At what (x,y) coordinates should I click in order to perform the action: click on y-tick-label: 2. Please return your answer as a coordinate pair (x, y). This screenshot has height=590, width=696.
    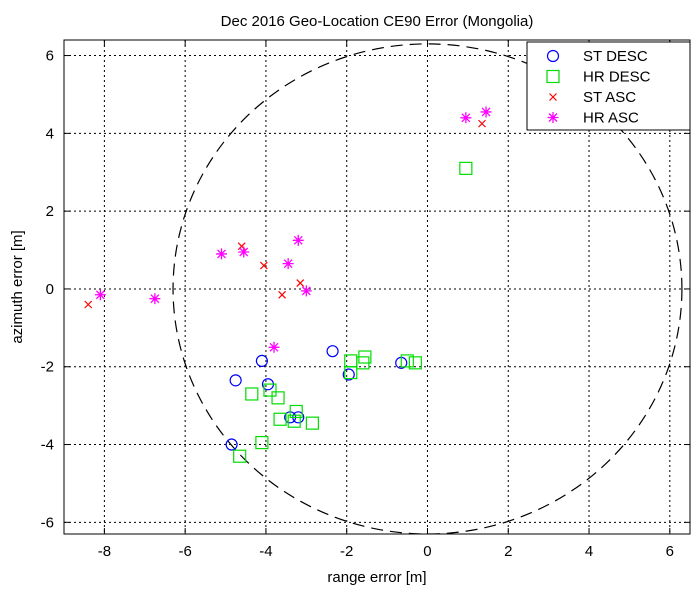
    Looking at the image, I should click on (50, 211).